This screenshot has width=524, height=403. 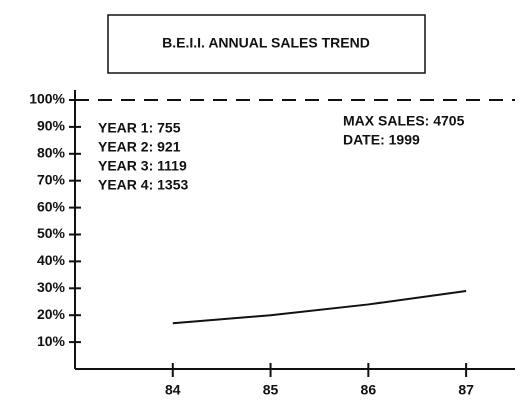 What do you see at coordinates (51, 287) in the screenshot?
I see `y-tick-label: 30%` at bounding box center [51, 287].